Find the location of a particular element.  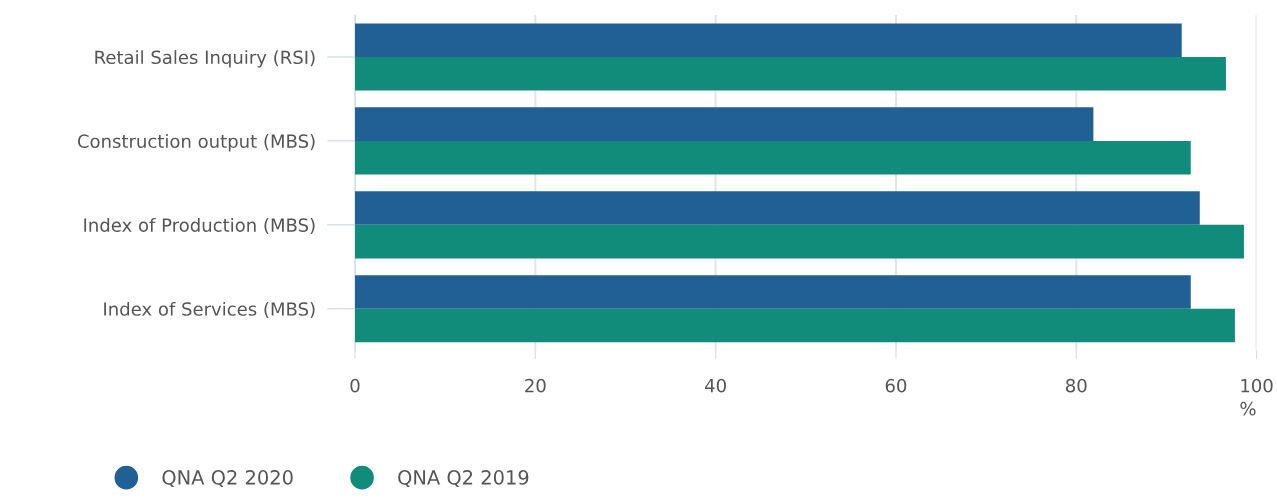

legend-label: QNA Q2 2020 is located at coordinates (227, 478).